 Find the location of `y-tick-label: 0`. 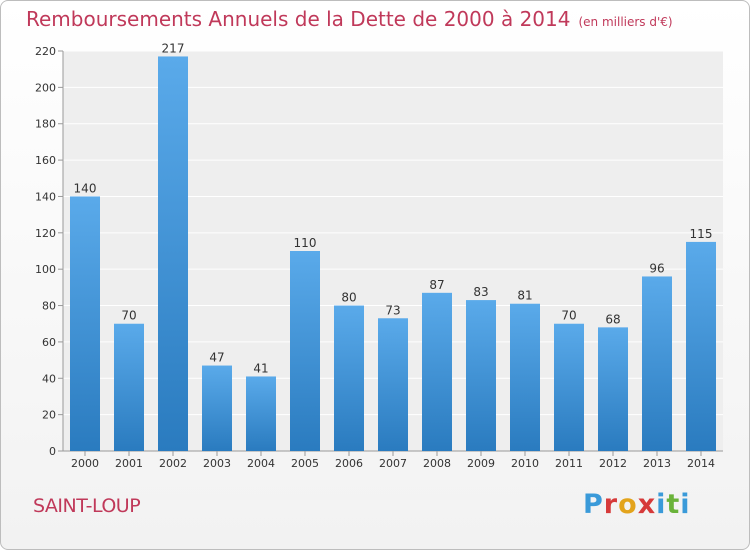

y-tick-label: 0 is located at coordinates (52, 451).